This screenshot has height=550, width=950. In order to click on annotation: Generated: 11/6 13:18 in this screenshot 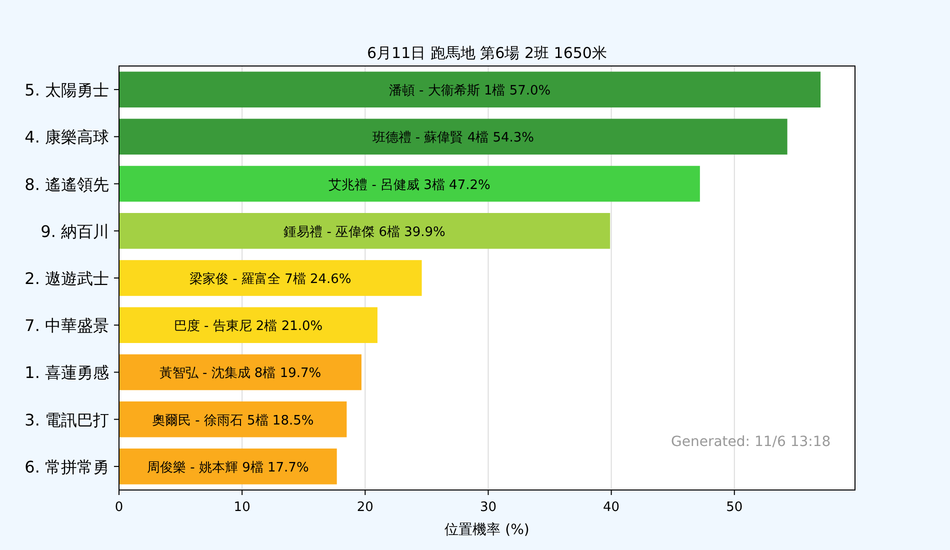, I will do `click(751, 442)`.